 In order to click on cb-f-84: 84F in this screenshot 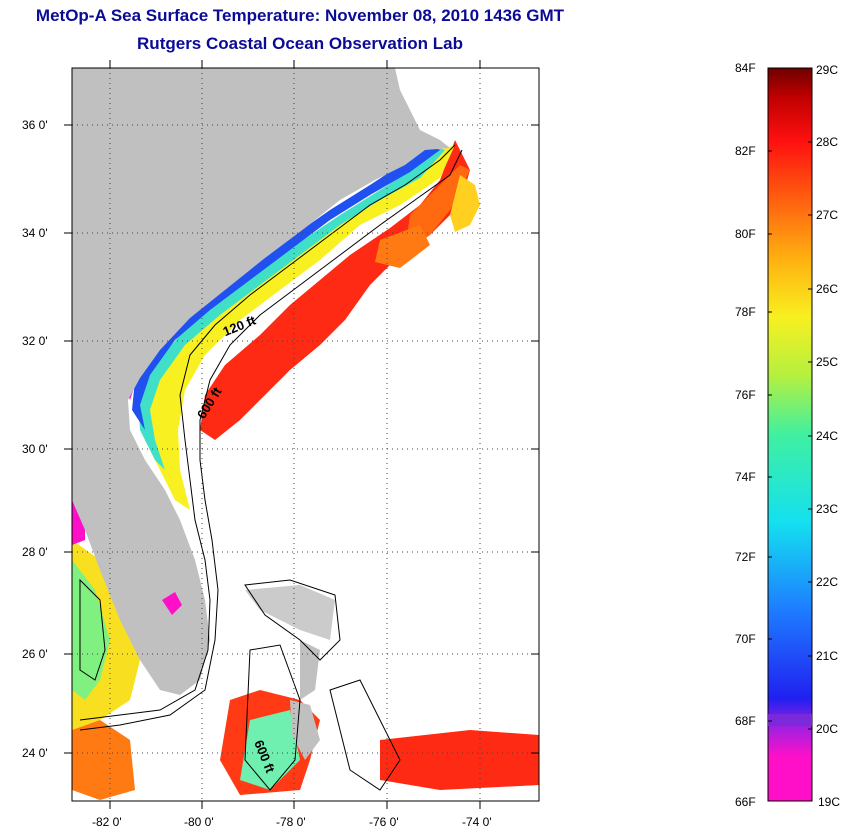, I will do `click(745, 68)`.